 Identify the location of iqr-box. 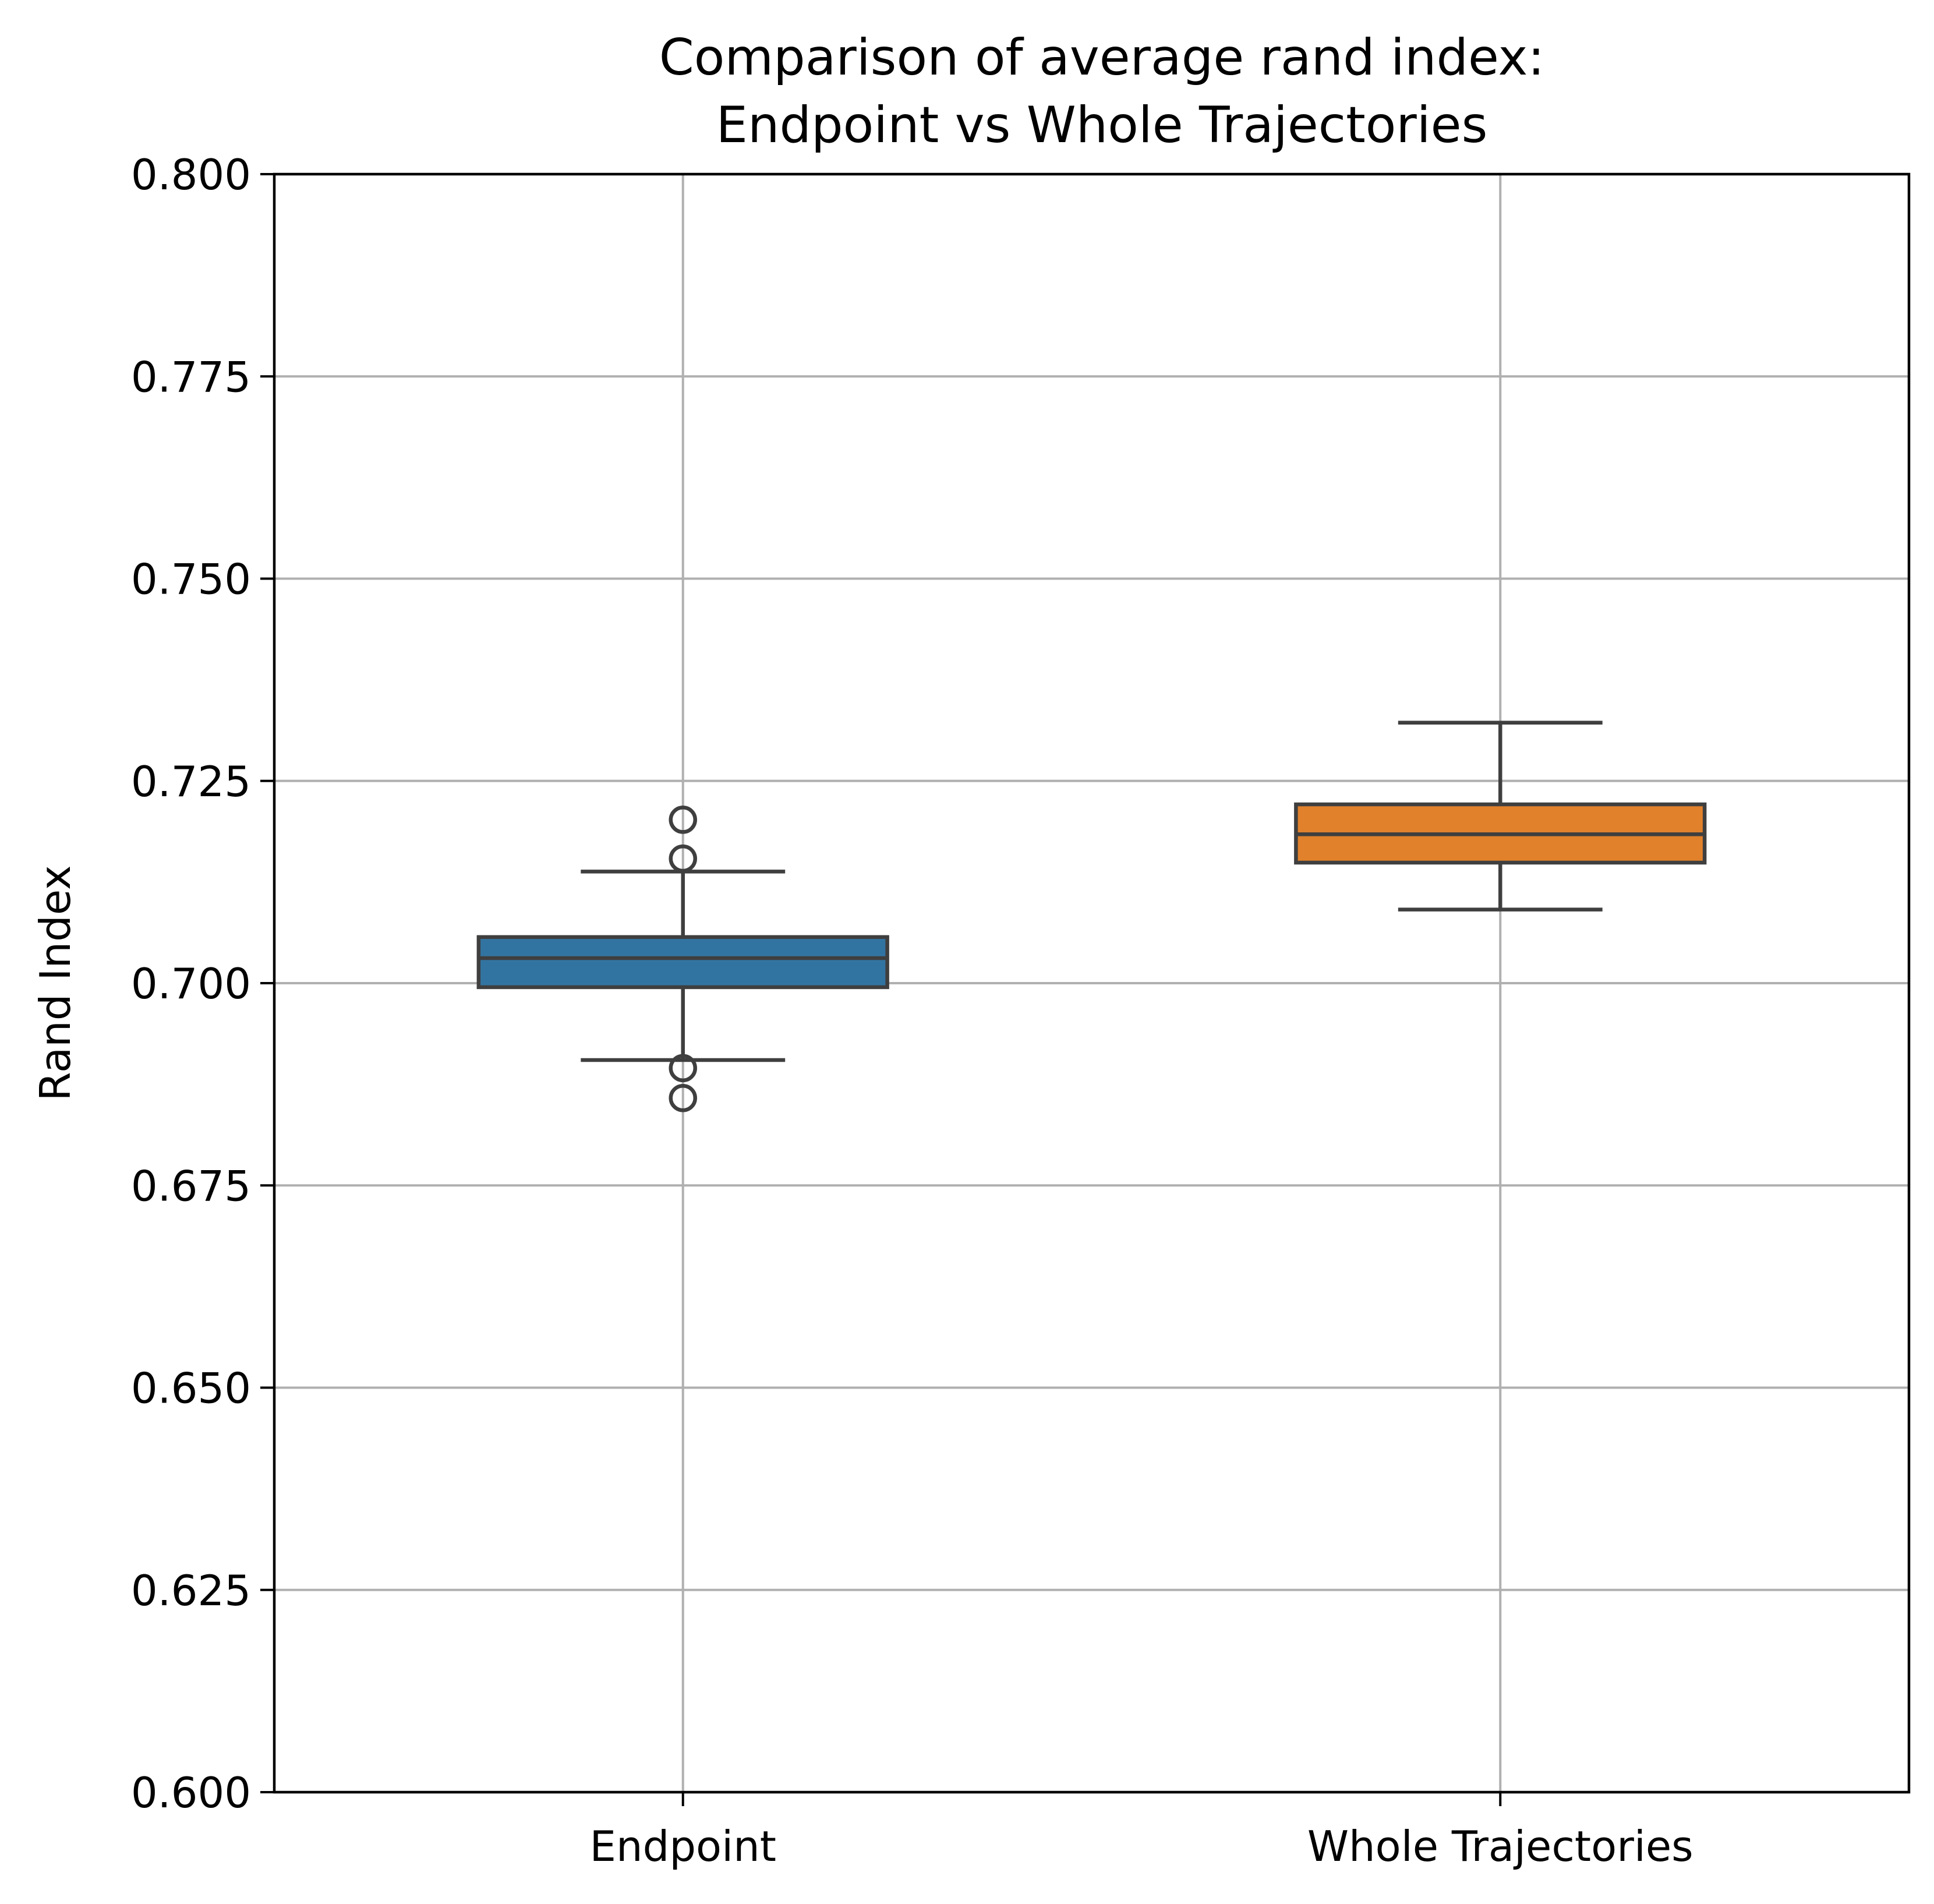
(682, 962).